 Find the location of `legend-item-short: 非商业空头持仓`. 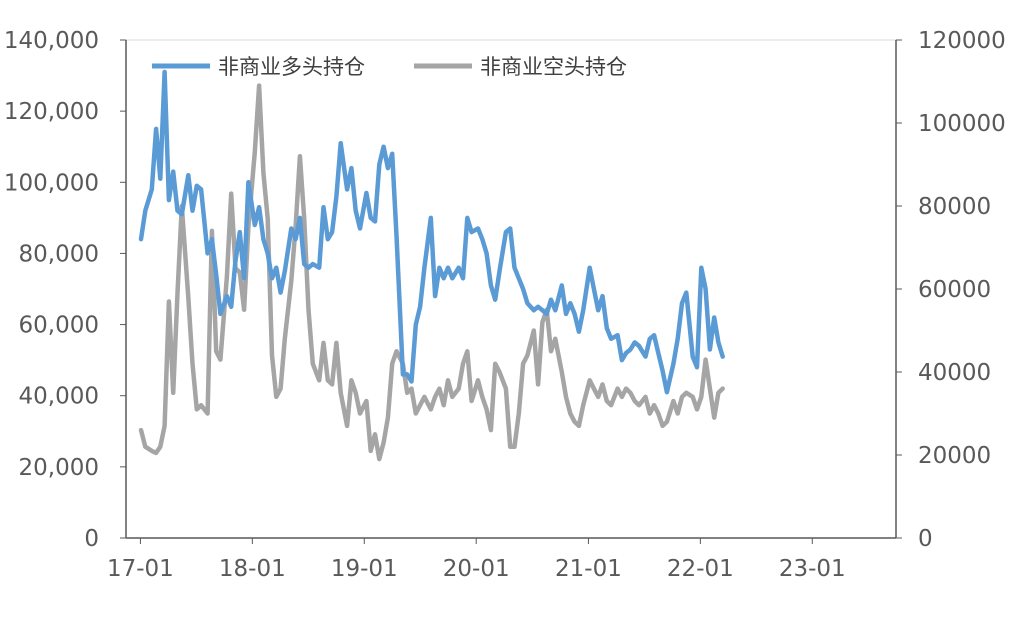

legend-item-short: 非商业空头持仓 is located at coordinates (520, 67).